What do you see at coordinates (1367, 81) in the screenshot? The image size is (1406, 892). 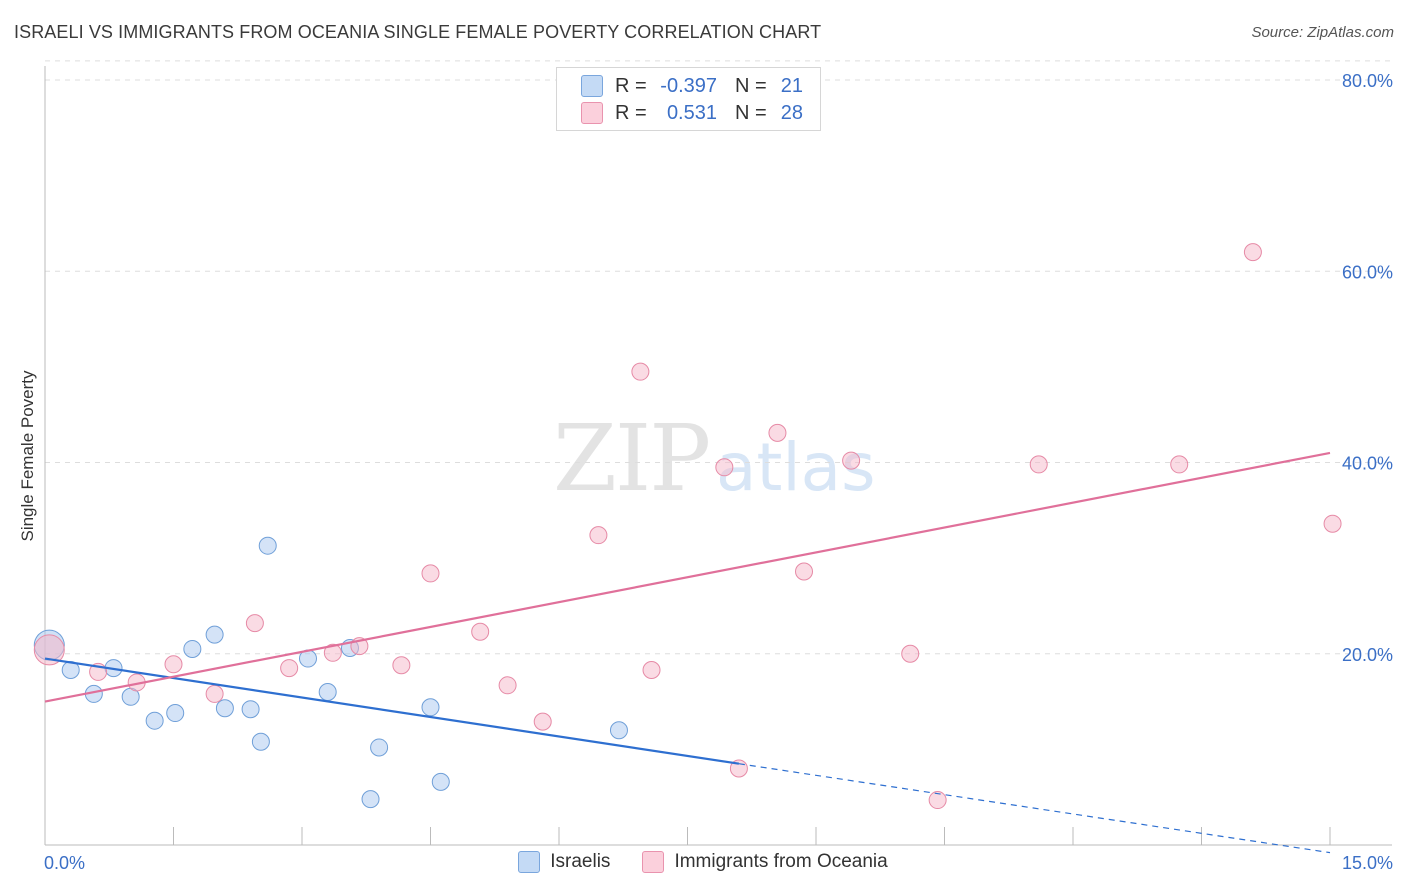 I see `y-tick-label: 80.0%` at bounding box center [1367, 81].